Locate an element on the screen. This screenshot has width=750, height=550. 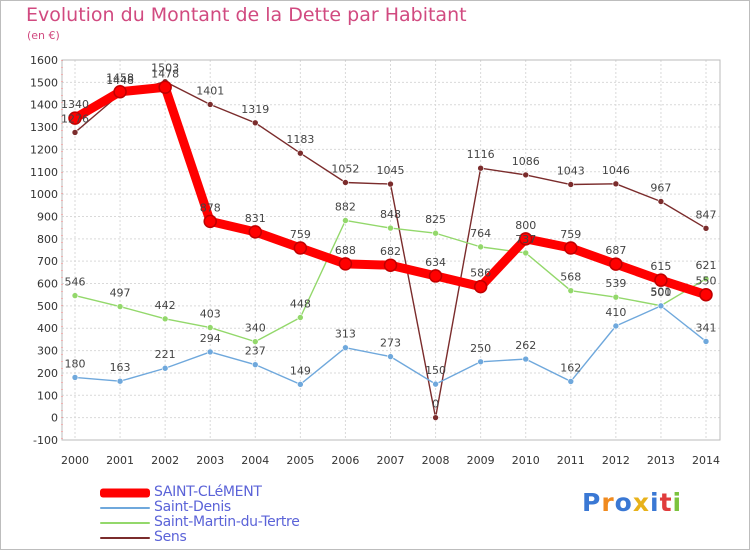
data-label: 1319 is located at coordinates (255, 109).